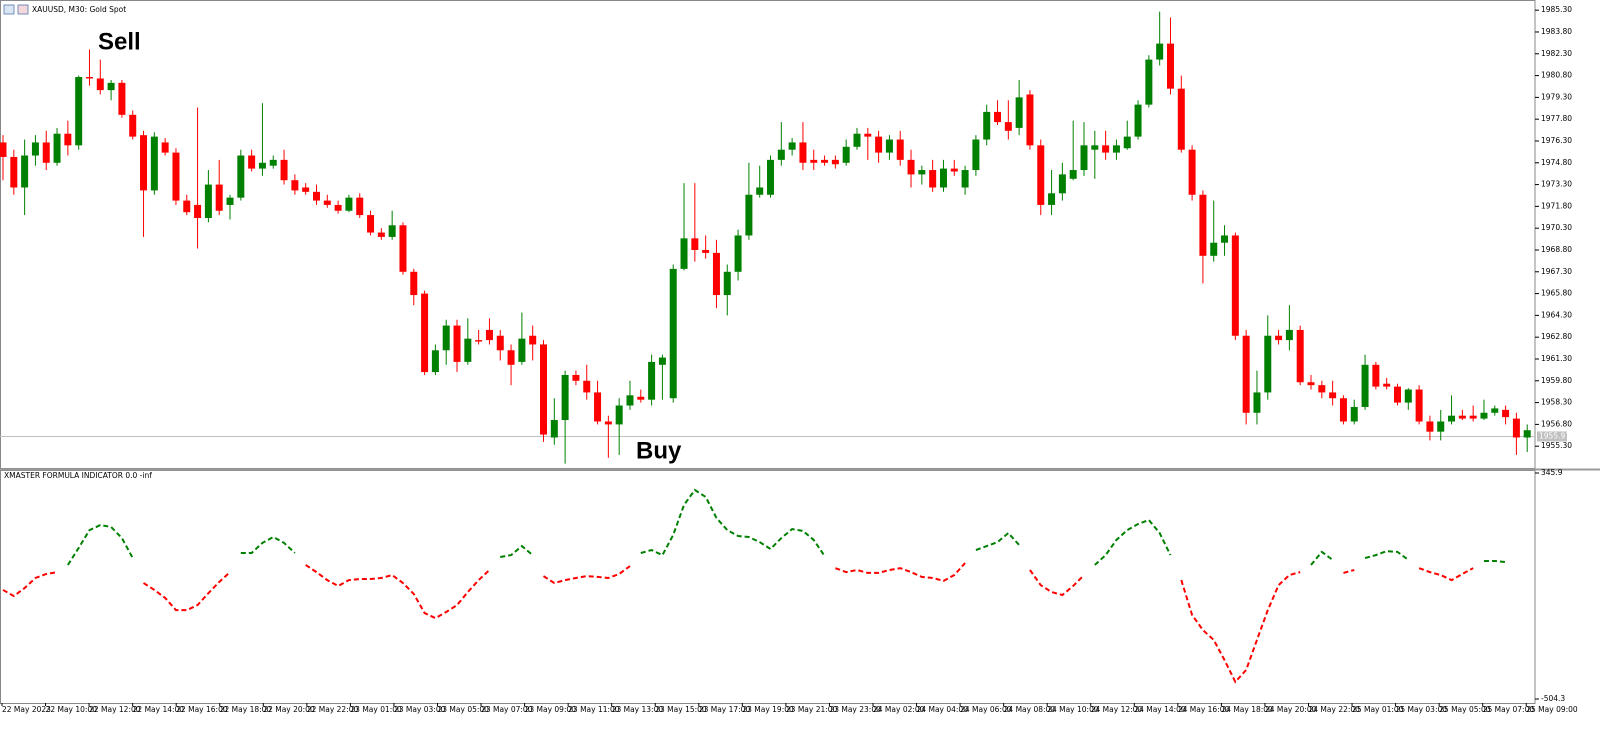 The width and height of the screenshot is (1600, 732). I want to click on x-tick-label: 22 May 12:00, so click(115, 709).